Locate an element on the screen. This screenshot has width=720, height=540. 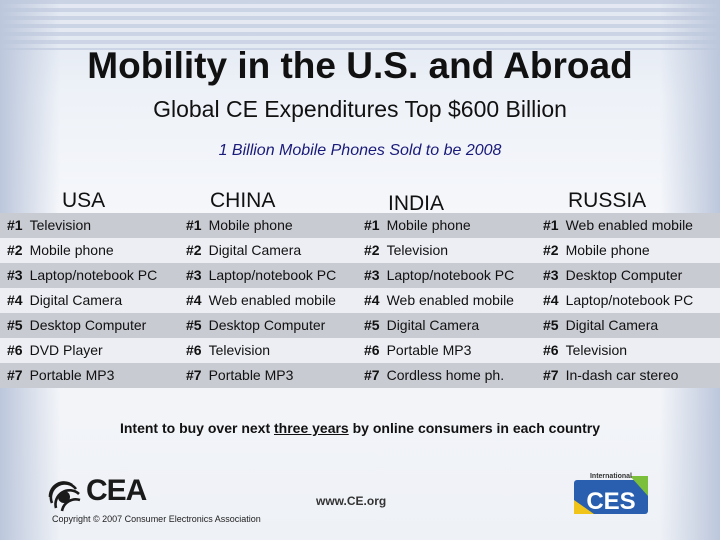
rank-cell-usa: #7 Portable MP3 is located at coordinates (60, 375).